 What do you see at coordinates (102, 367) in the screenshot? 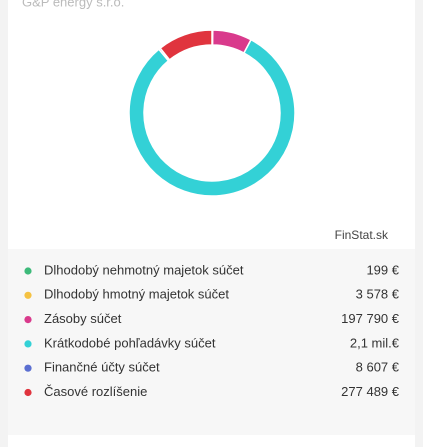
I see `legend-label: Finančné účty súčet` at bounding box center [102, 367].